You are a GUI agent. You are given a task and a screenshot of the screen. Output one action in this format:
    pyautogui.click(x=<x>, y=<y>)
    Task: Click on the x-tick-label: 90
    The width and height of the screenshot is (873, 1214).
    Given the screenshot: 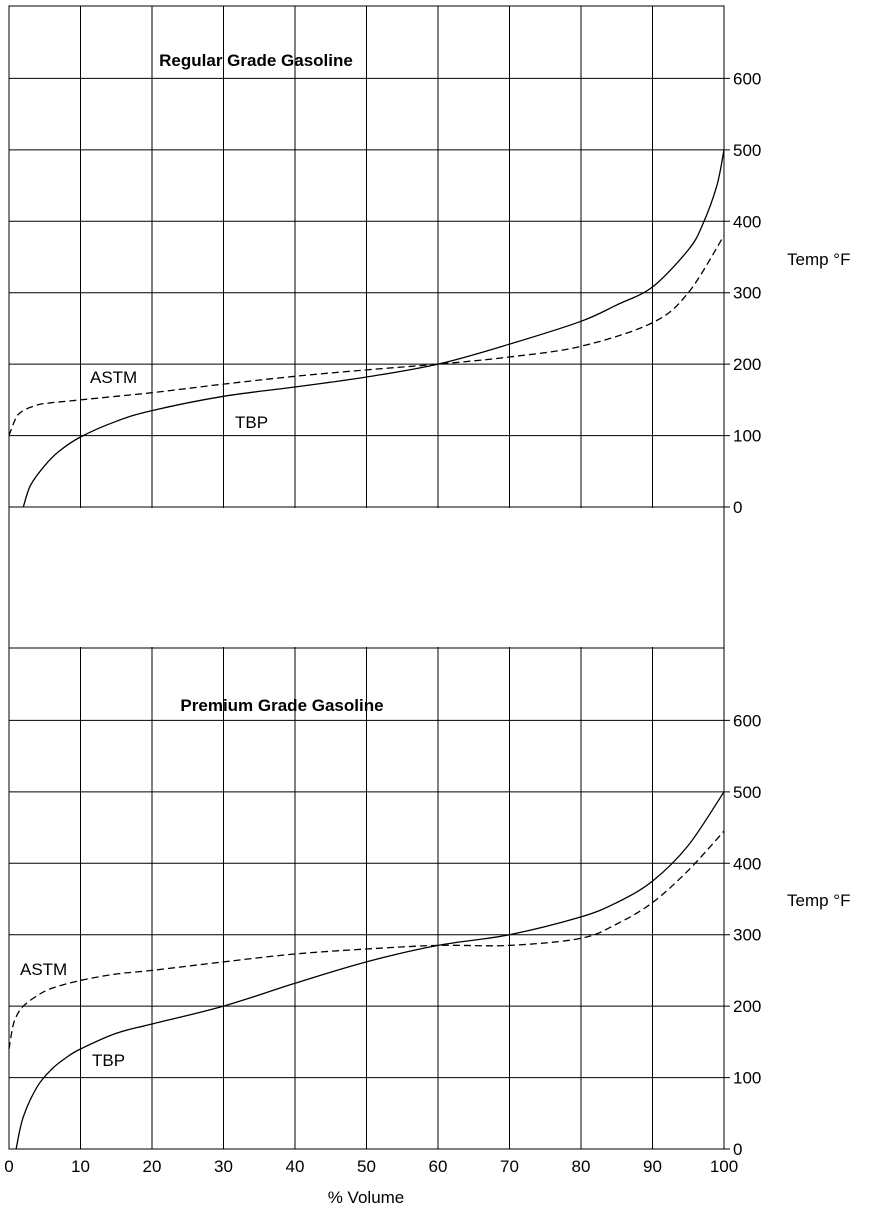 What is the action you would take?
    pyautogui.click(x=652, y=1166)
    